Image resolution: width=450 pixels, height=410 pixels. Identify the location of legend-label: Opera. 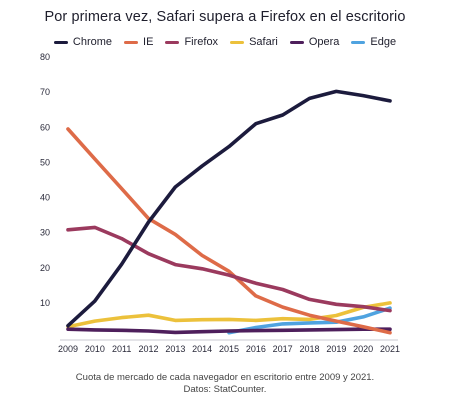
(324, 42).